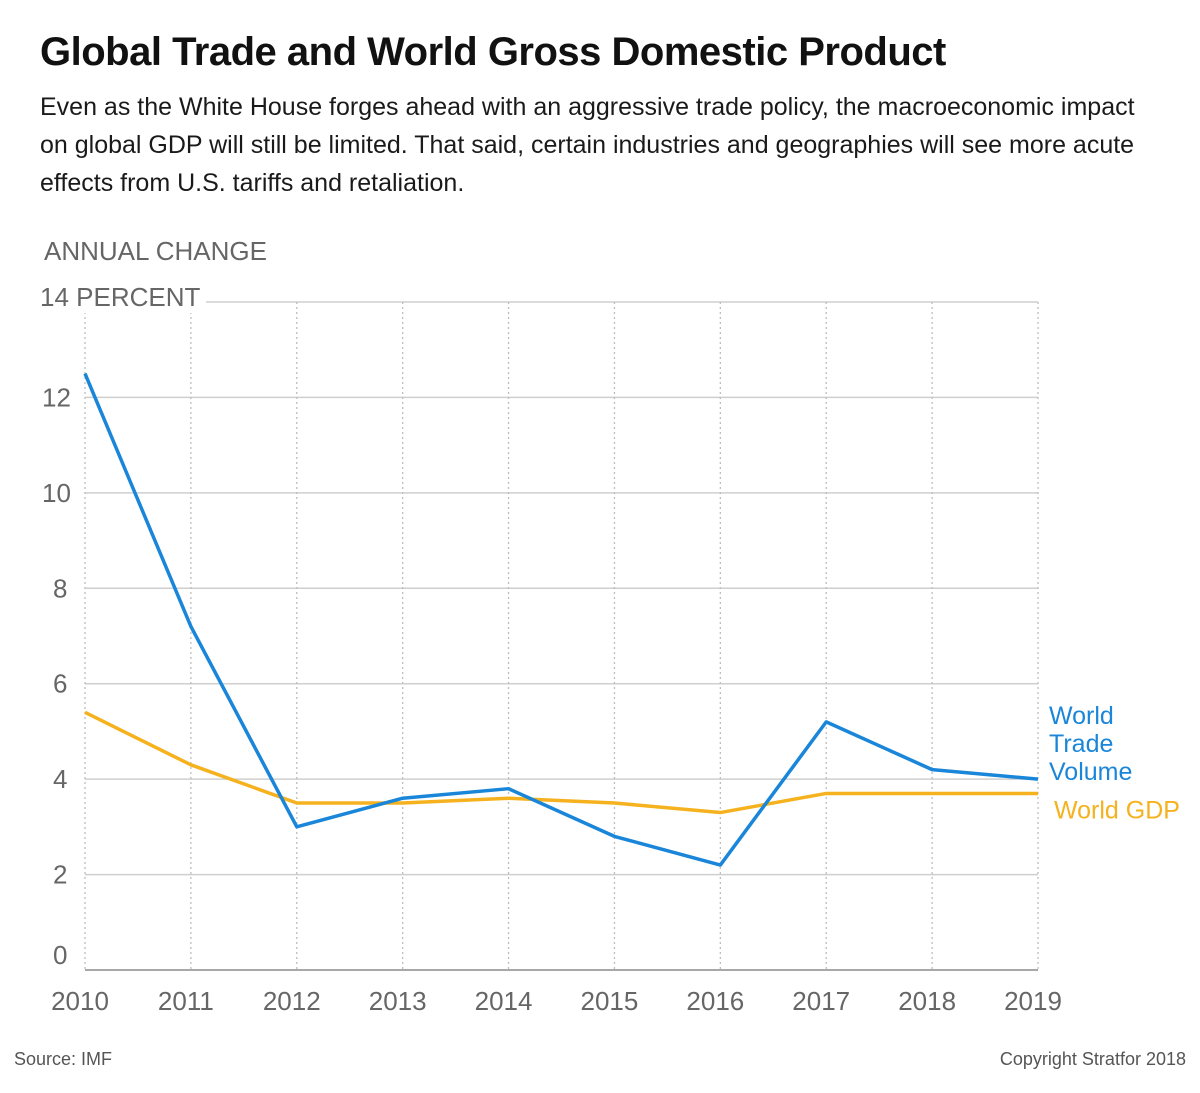  I want to click on y-tick-label: 6, so click(60, 684).